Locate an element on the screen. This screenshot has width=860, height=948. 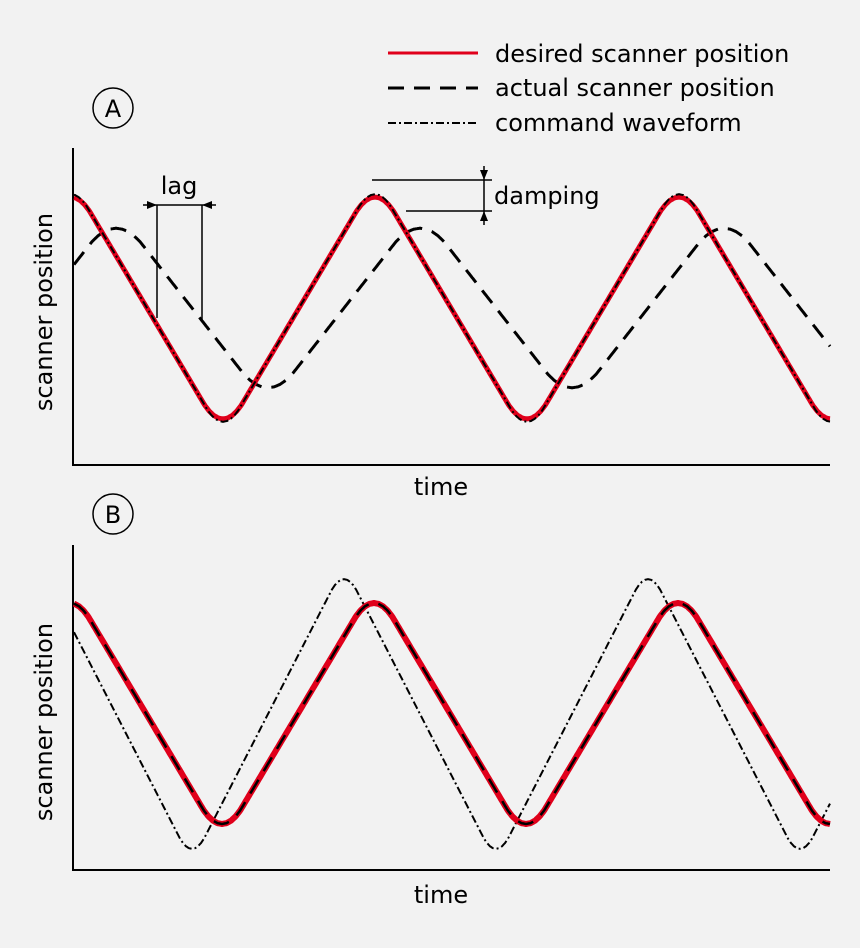
panel-a-ylabel: scanner position is located at coordinates (44, 312).